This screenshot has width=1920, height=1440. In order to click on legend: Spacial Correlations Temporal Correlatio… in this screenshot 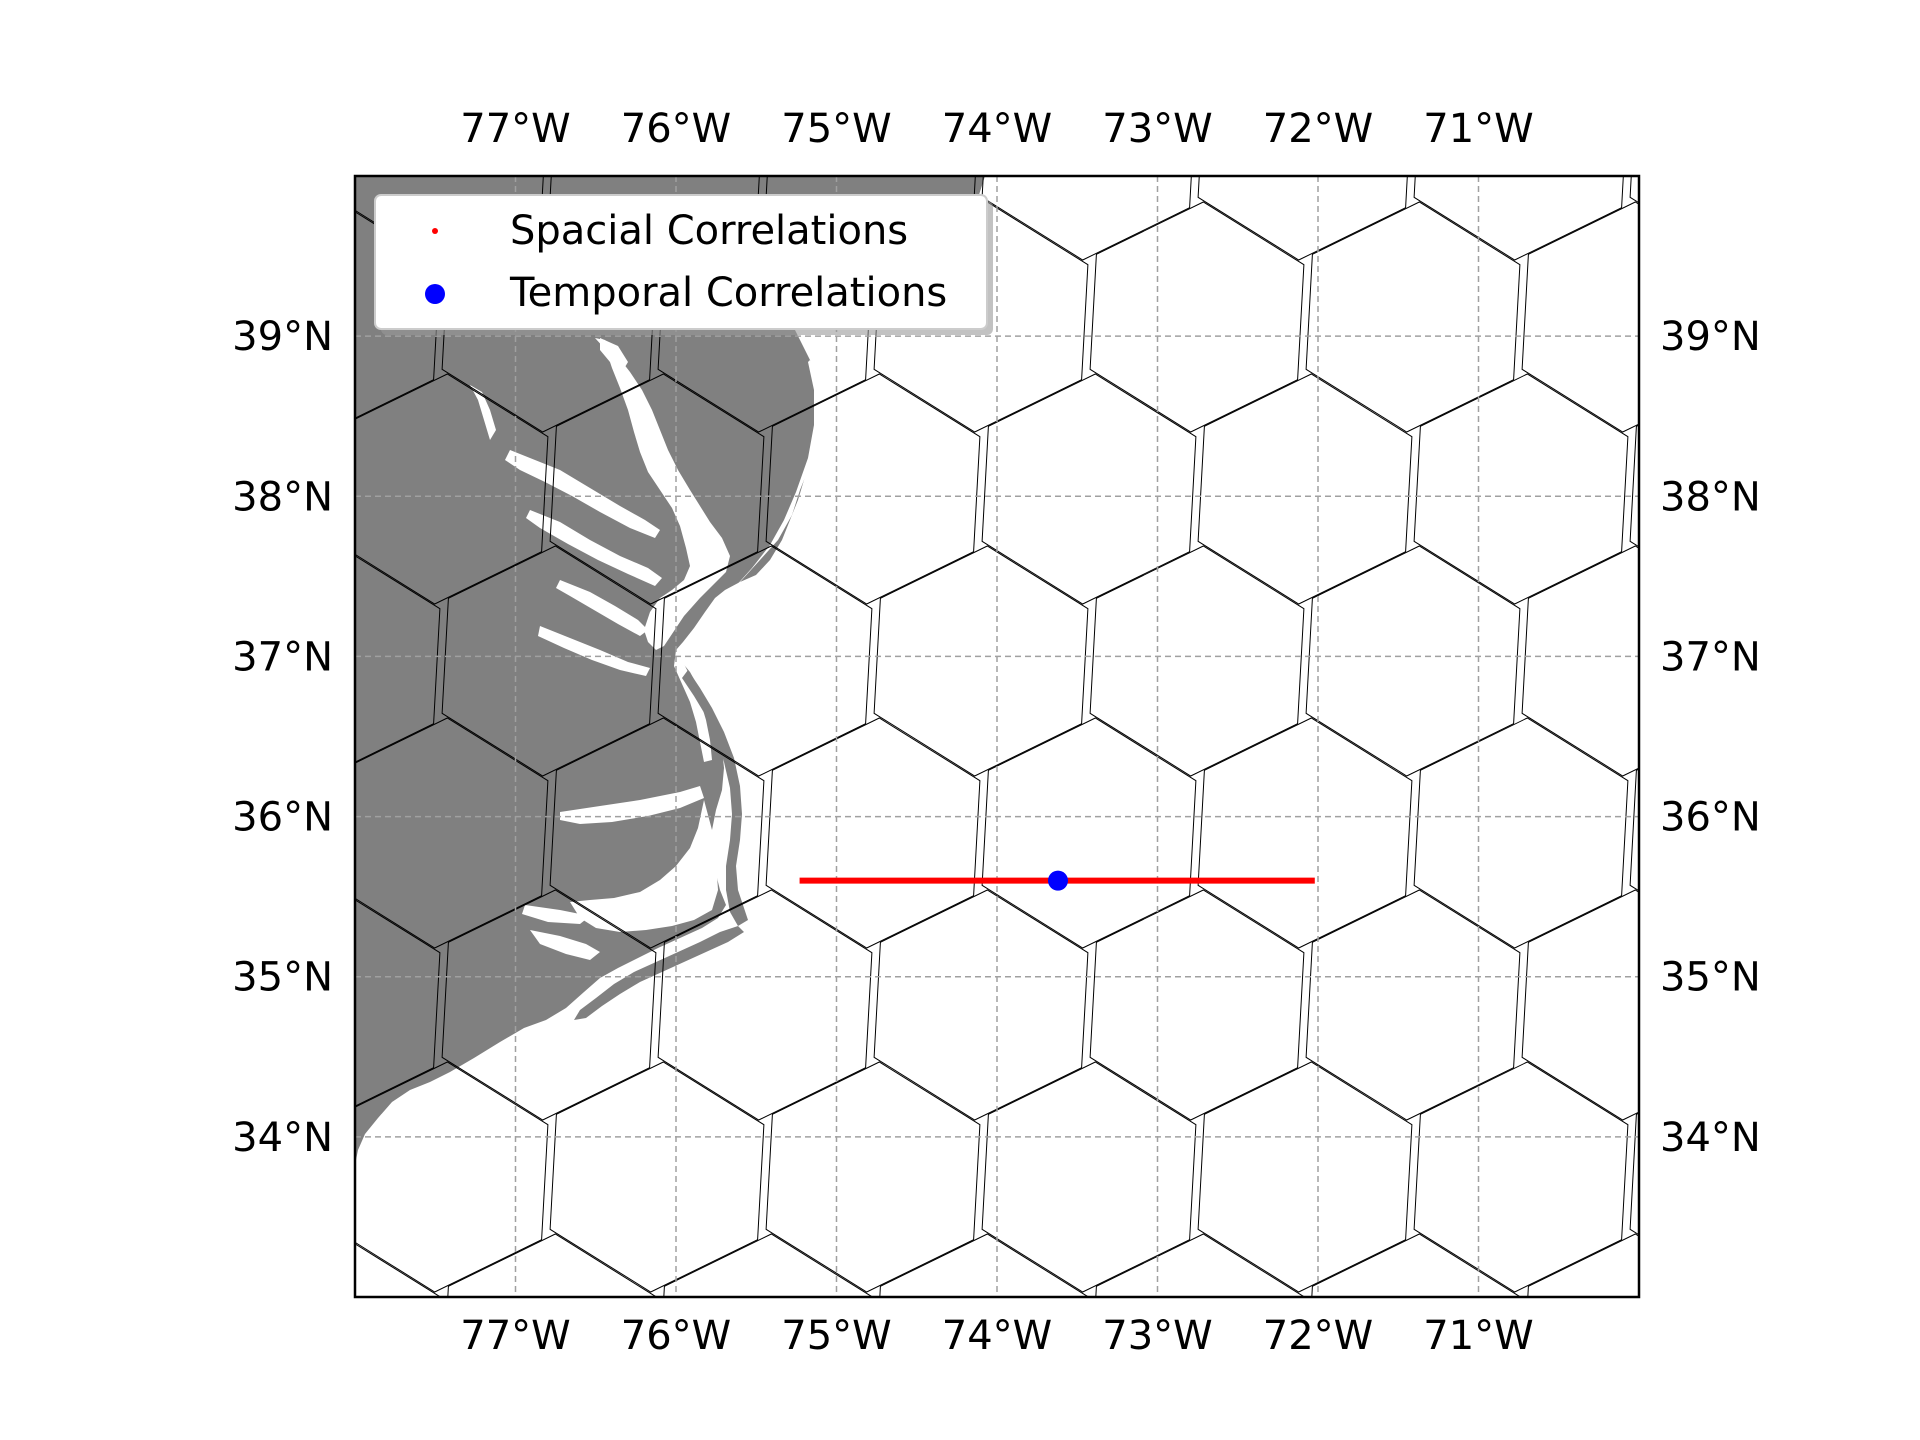, I will do `click(684, 265)`.